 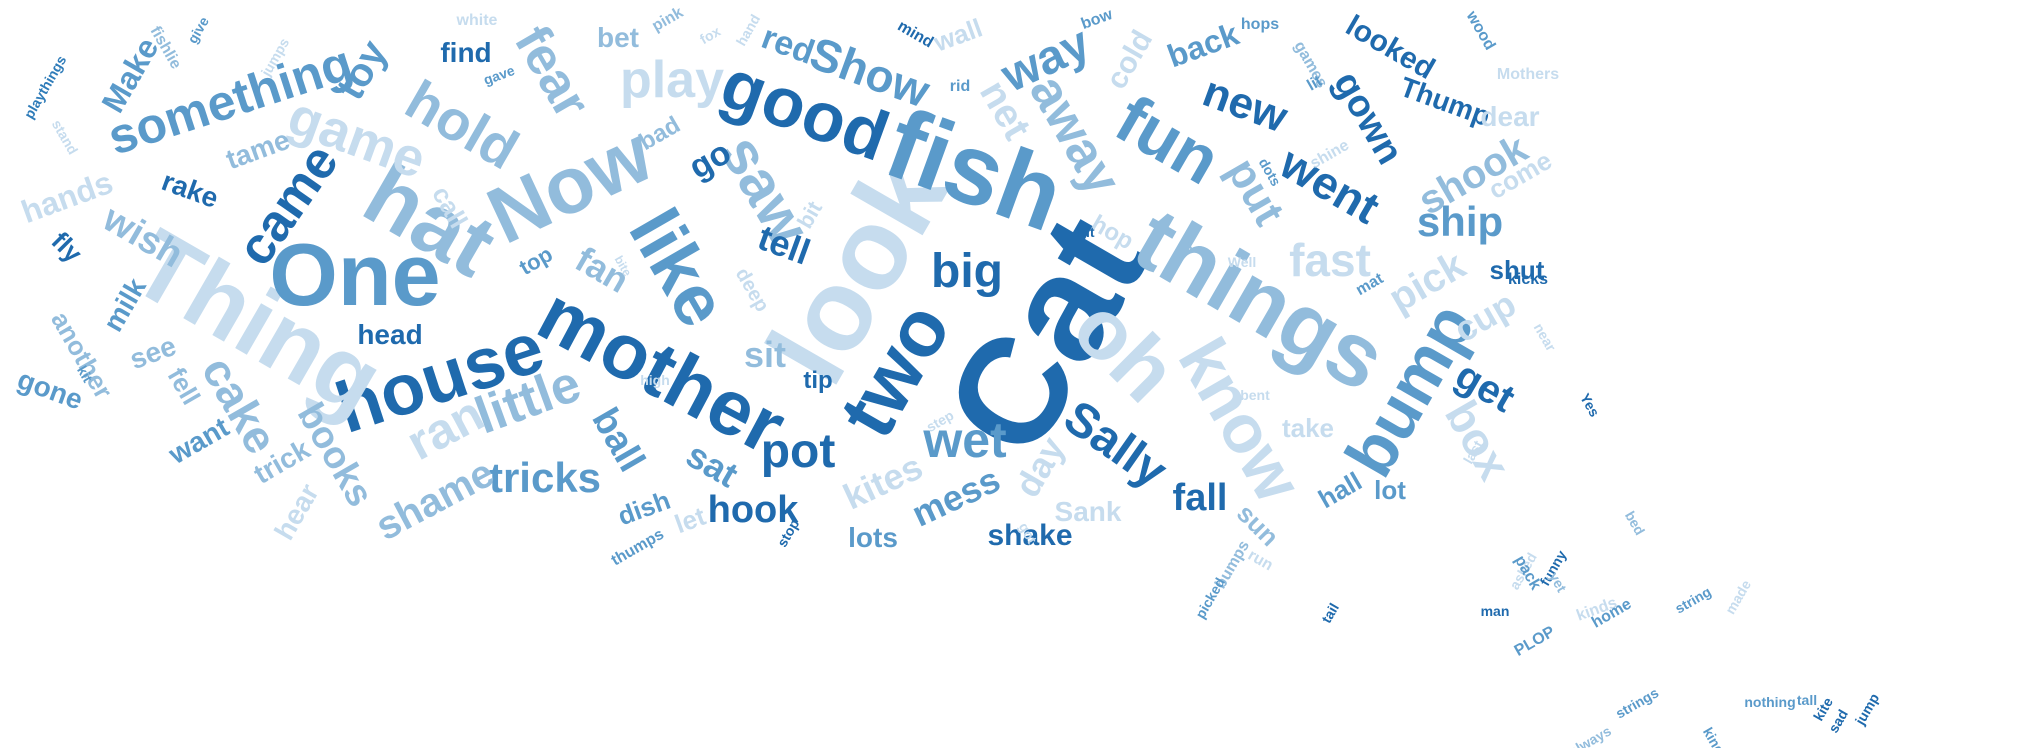 I want to click on cloud-word: yet, so click(x=1558, y=582).